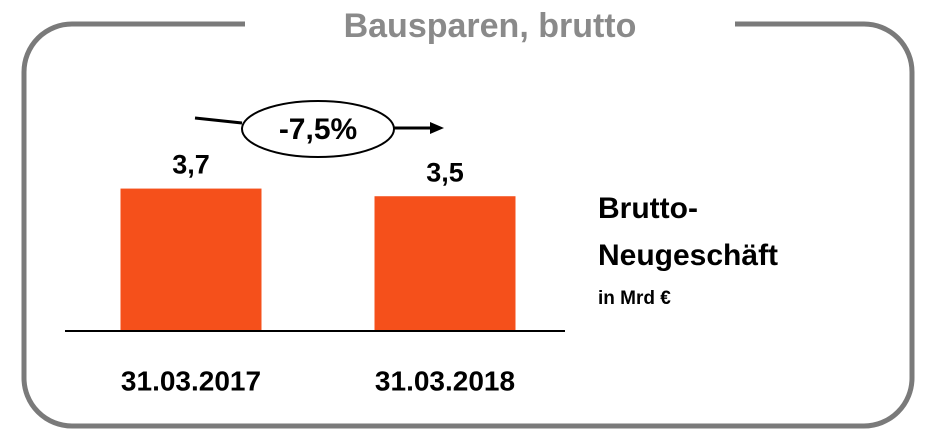 The image size is (933, 435). Describe the element at coordinates (437, 128) in the screenshot. I see `arrow-head` at that location.